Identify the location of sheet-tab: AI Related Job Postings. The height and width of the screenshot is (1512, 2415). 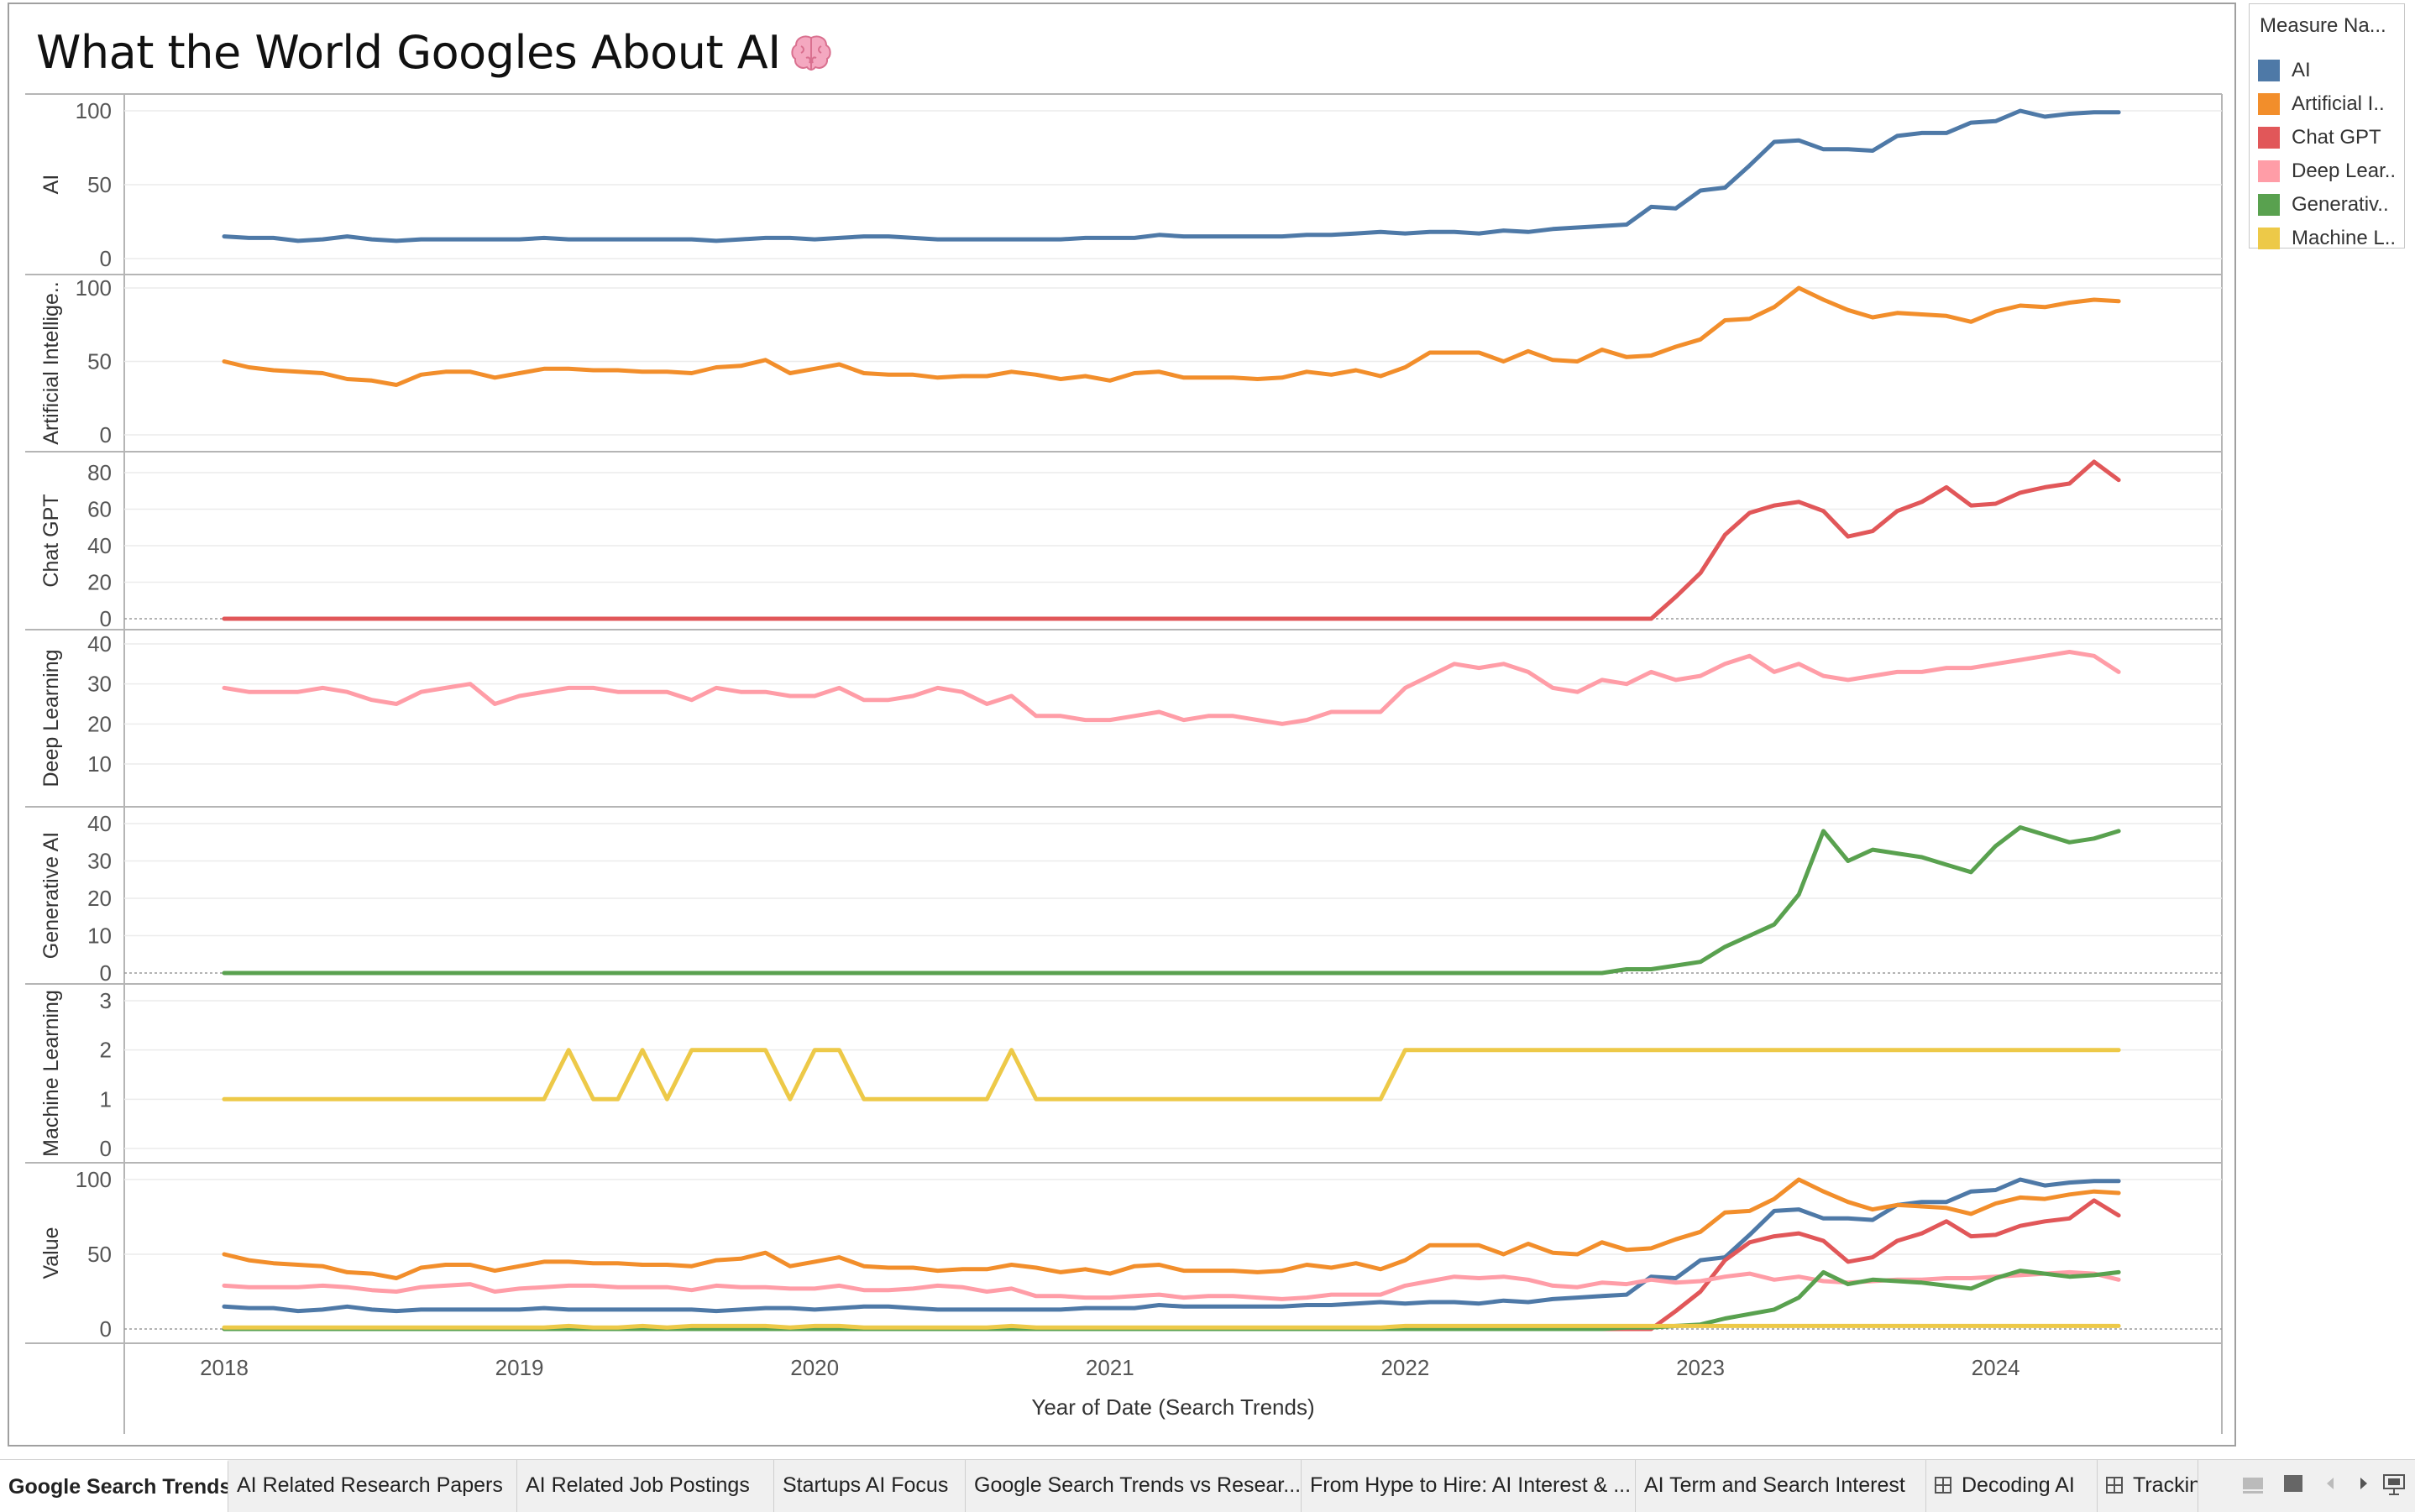
(645, 1486).